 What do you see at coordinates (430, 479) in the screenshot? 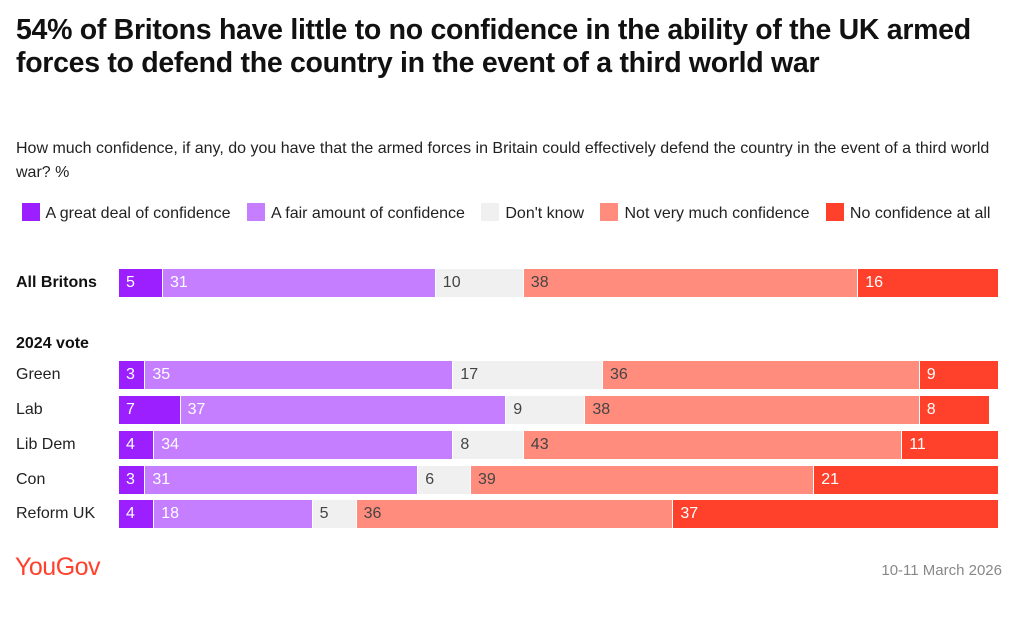
I see `data-label: 6` at bounding box center [430, 479].